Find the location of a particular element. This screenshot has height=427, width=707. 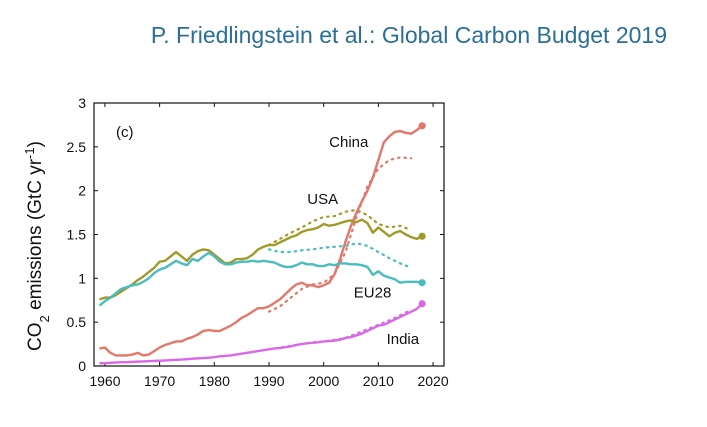

series-usa-line is located at coordinates (261, 259).